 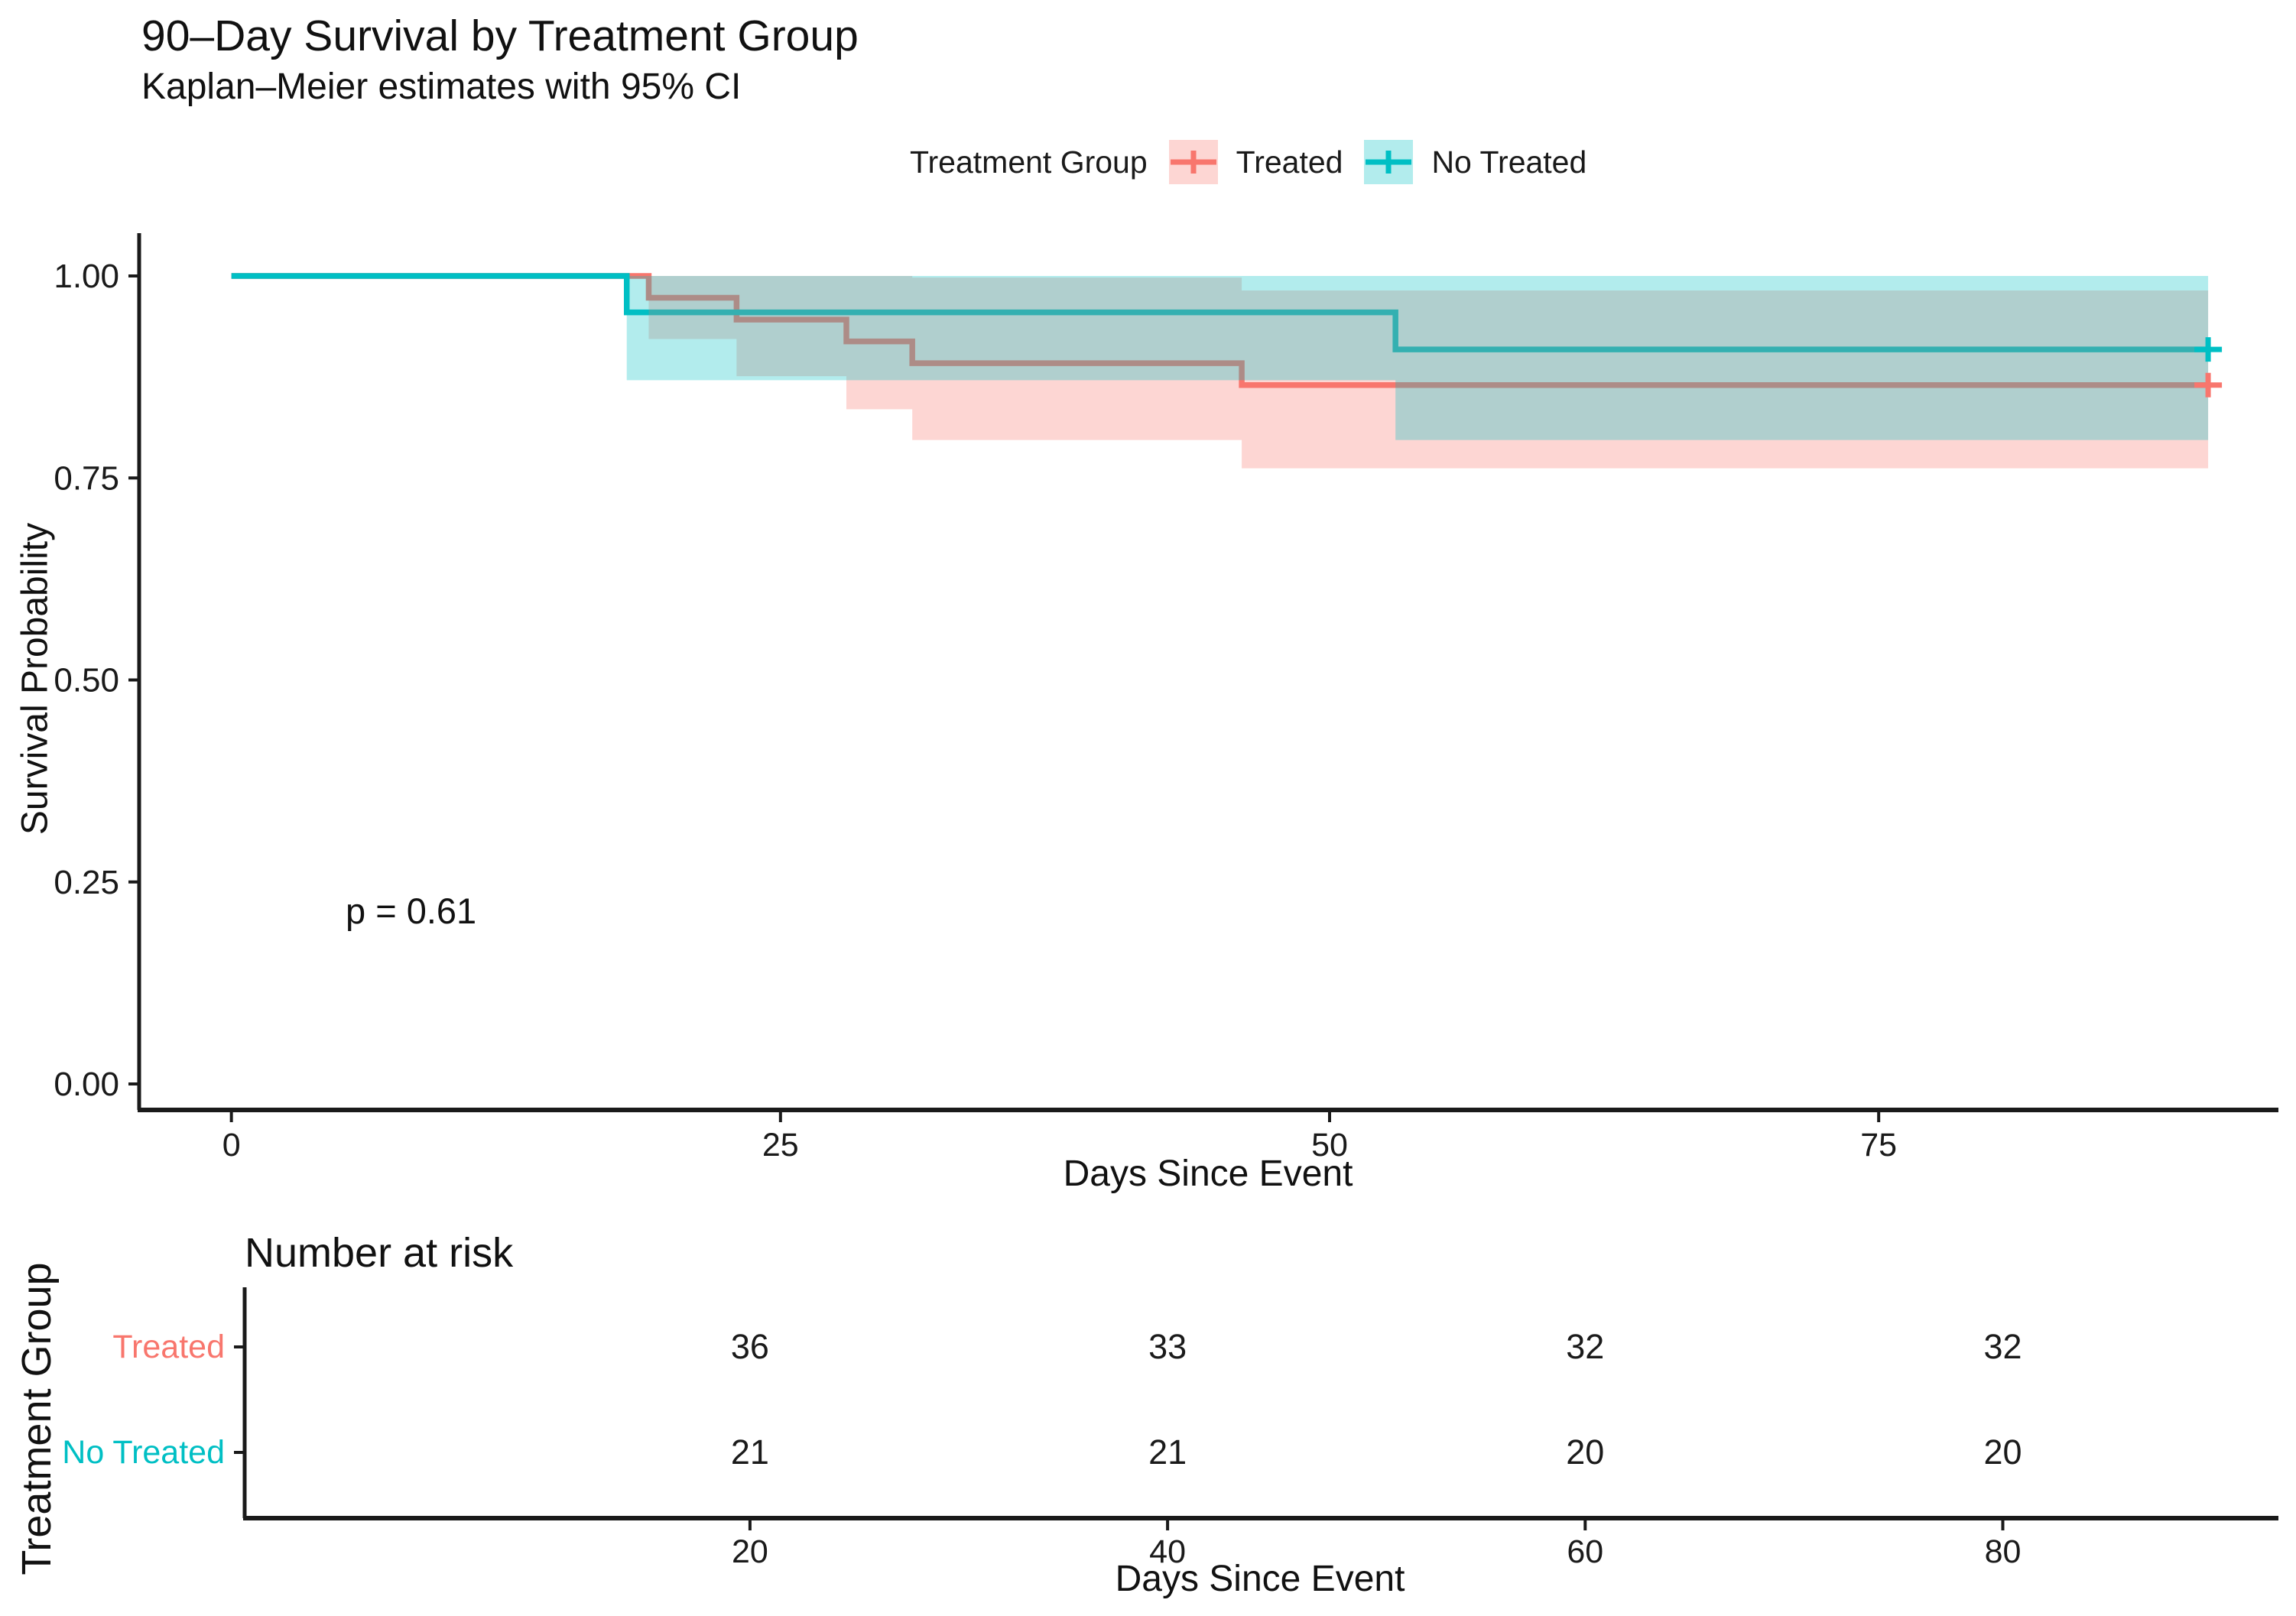 I want to click on km-curve-treated, so click(x=1220, y=330).